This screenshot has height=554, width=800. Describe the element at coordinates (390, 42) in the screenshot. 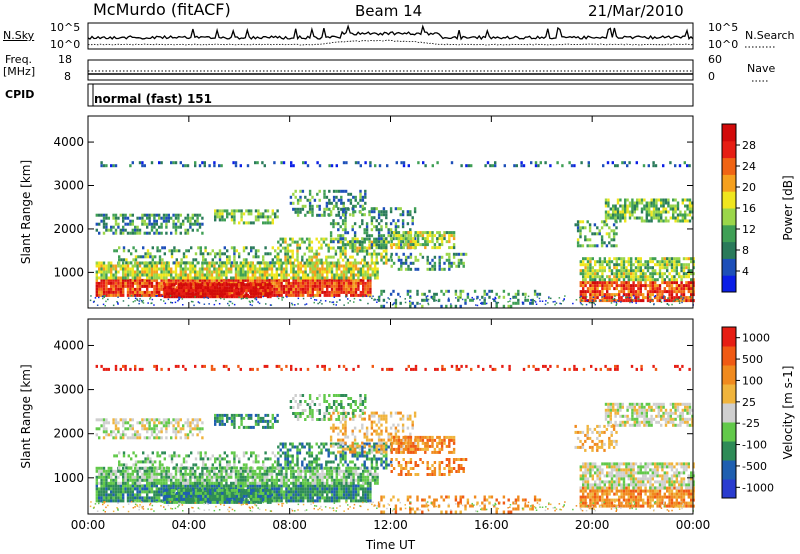

I see `nsearch-trace` at that location.